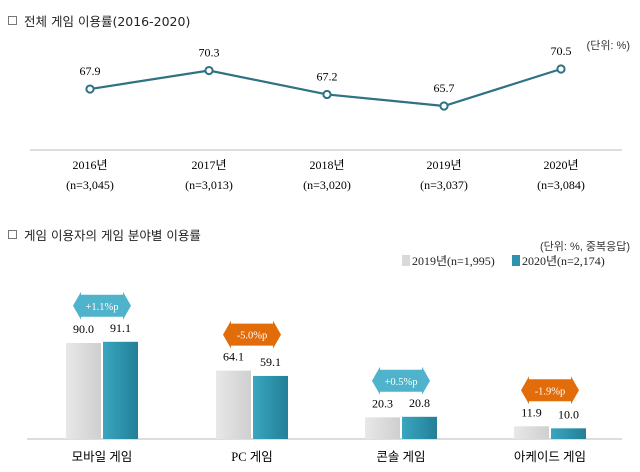 The image size is (640, 472). Describe the element at coordinates (563, 261) in the screenshot. I see `legend-label-2020: 2020년(n=2,174)` at that location.